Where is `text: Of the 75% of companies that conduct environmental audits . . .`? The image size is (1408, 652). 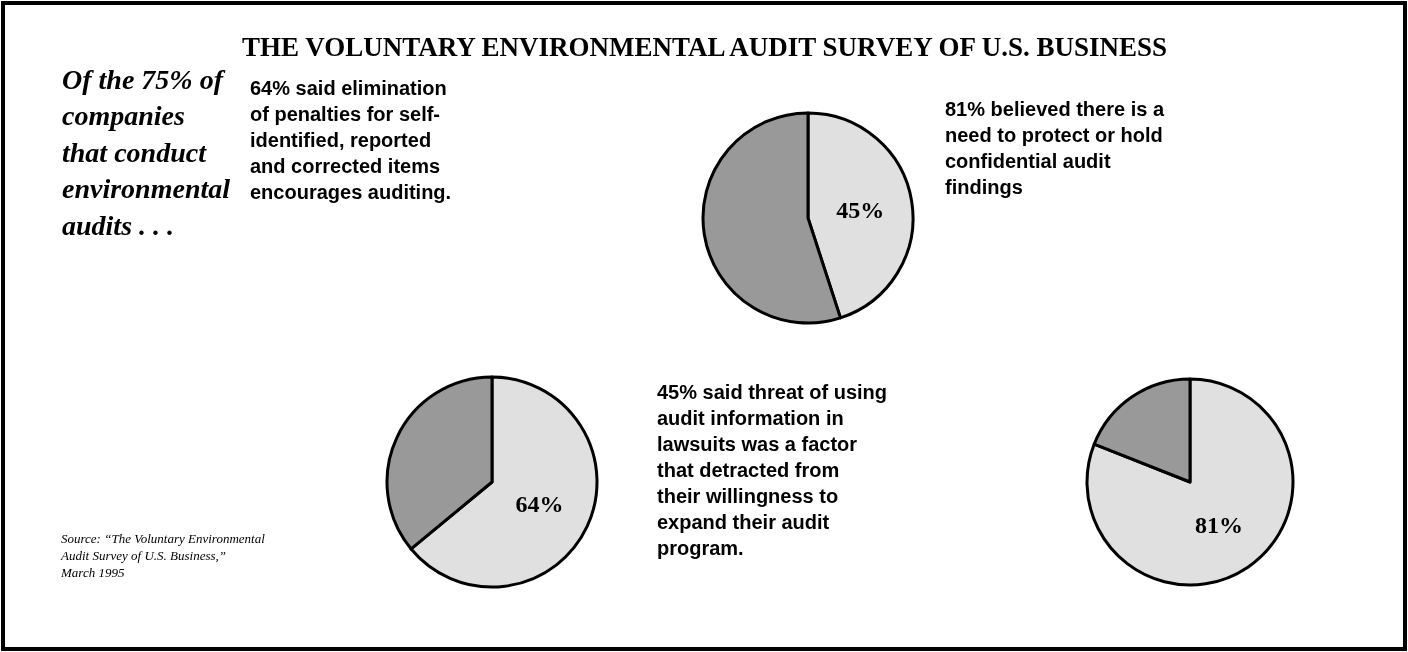 text: Of the 75% of companies that conduct environmental audits . . . is located at coordinates (146, 152).